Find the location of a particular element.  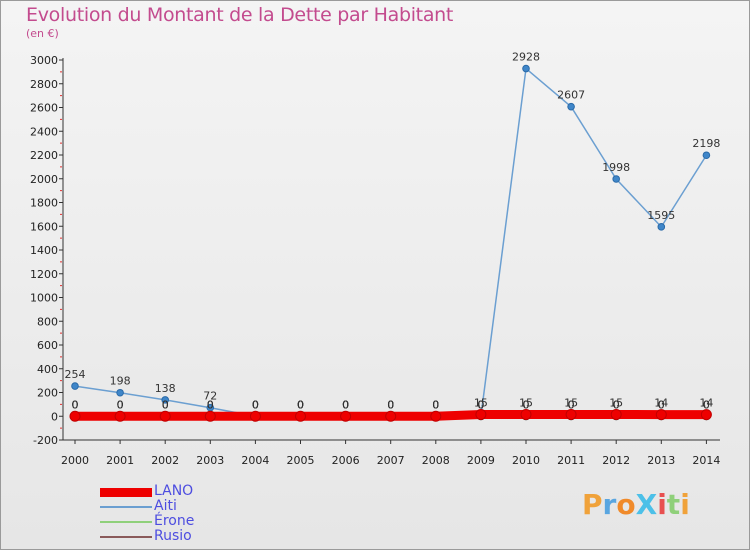

y-tick-label: 3000 is located at coordinates (44, 60).